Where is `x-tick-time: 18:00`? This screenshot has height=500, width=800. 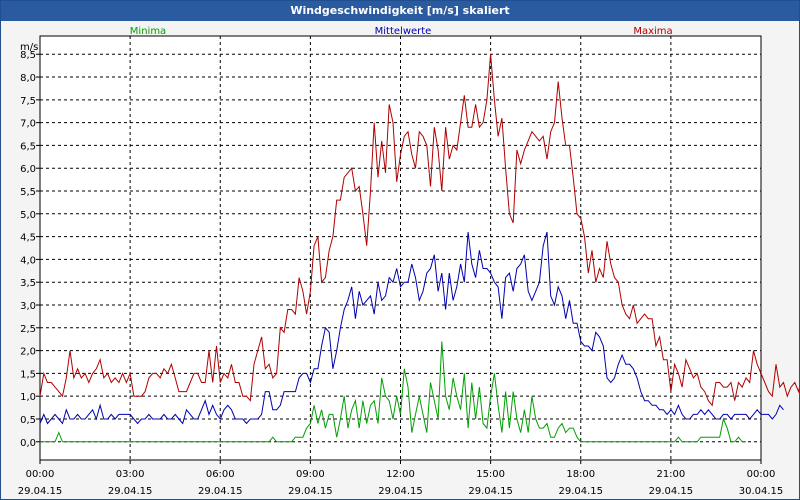 x-tick-time: 18:00 is located at coordinates (580, 474).